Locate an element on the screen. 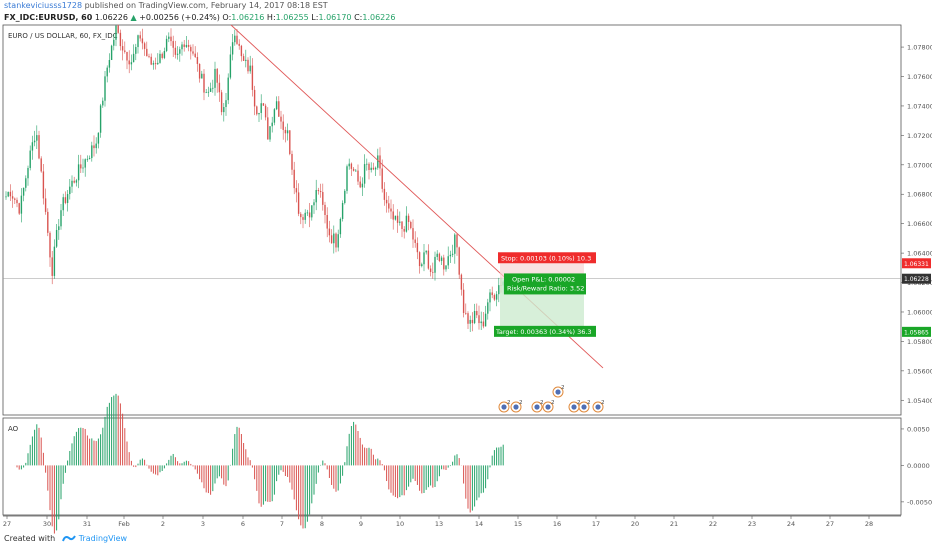 The image size is (932, 550). tradingview-brand: TradingView is located at coordinates (103, 538).